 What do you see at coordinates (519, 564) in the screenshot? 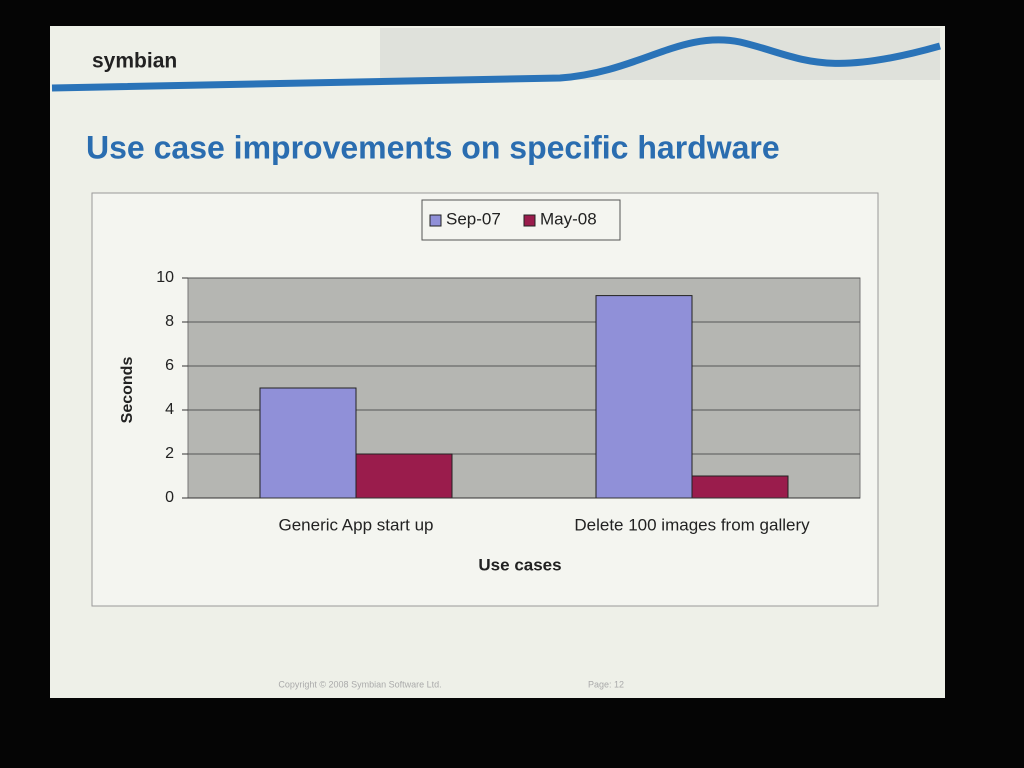
I see `x-axis-label: Use cases` at bounding box center [519, 564].